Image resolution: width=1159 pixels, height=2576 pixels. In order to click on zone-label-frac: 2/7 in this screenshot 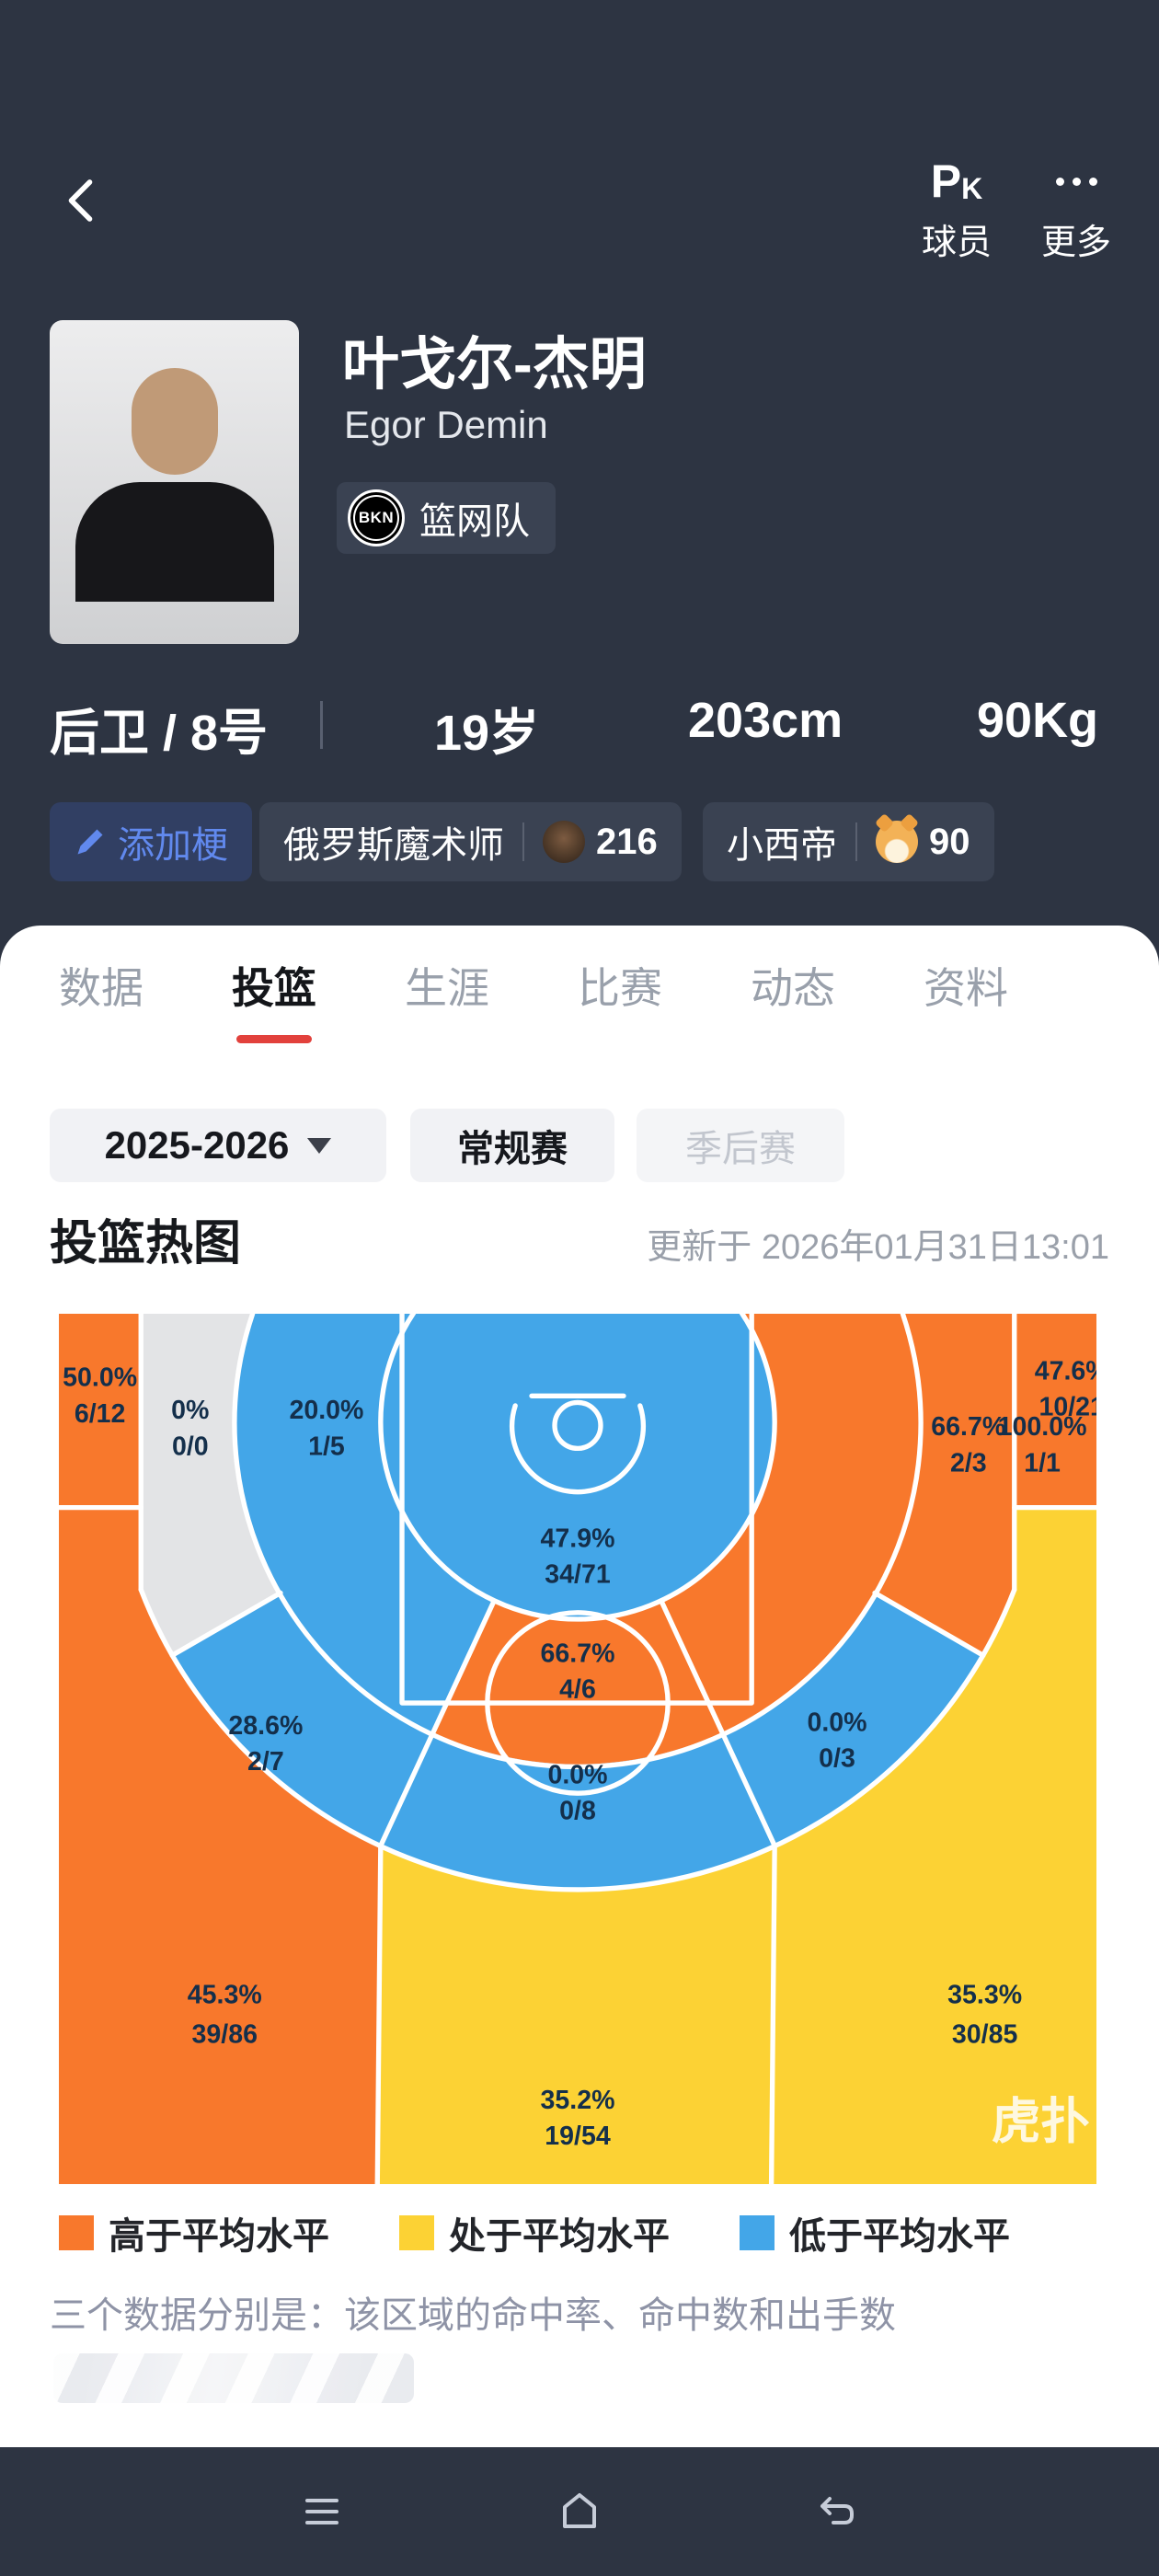, I will do `click(265, 1762)`.